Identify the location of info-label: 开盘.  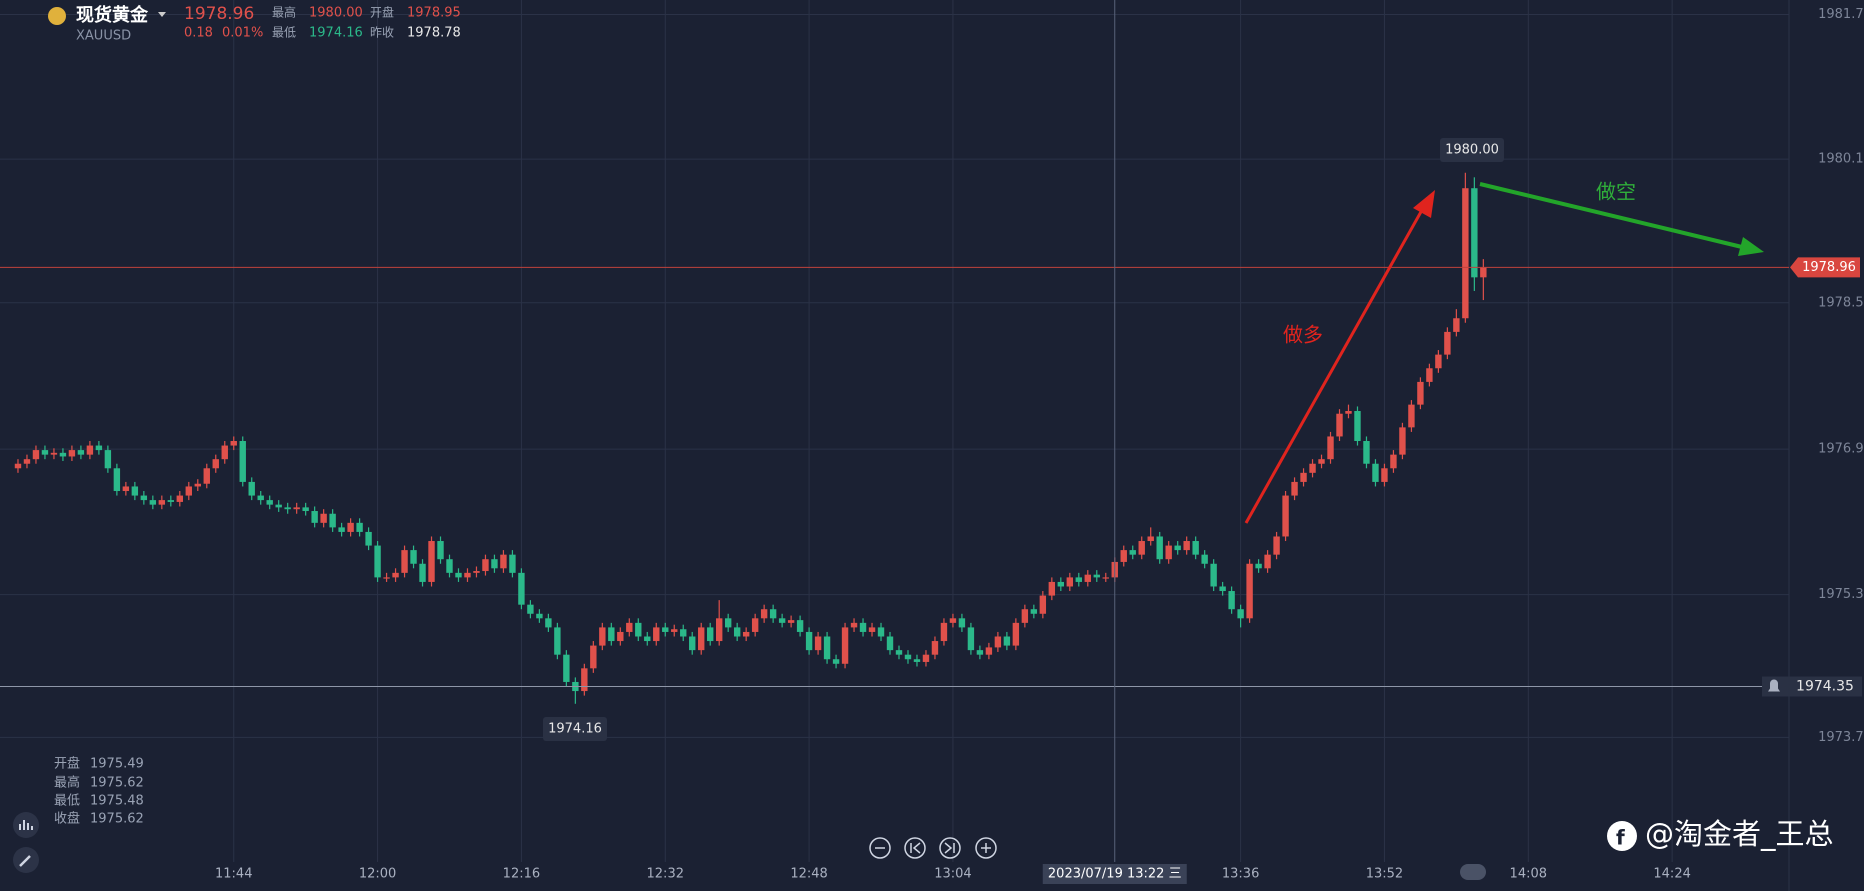
(67, 764).